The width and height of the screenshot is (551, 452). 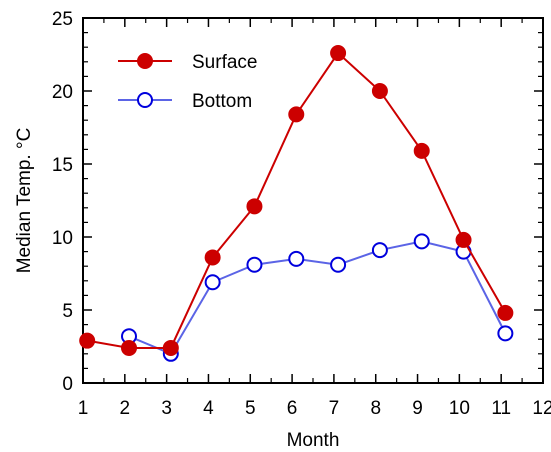 What do you see at coordinates (250, 408) in the screenshot?
I see `x-tick-label: 5` at bounding box center [250, 408].